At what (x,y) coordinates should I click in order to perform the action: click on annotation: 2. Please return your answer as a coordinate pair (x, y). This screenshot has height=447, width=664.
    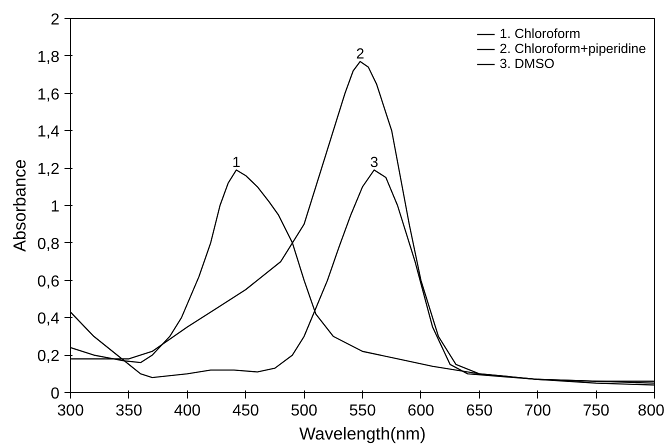
    Looking at the image, I should click on (360, 54).